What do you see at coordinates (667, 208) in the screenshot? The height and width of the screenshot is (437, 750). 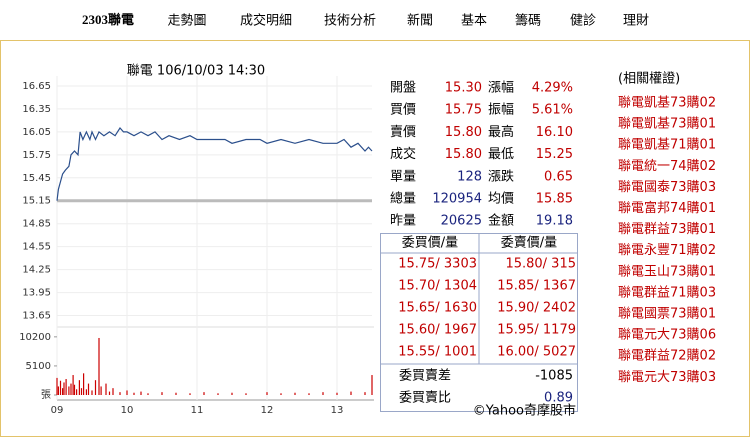 I see `warrant-link: 聯電富邦74購01` at bounding box center [667, 208].